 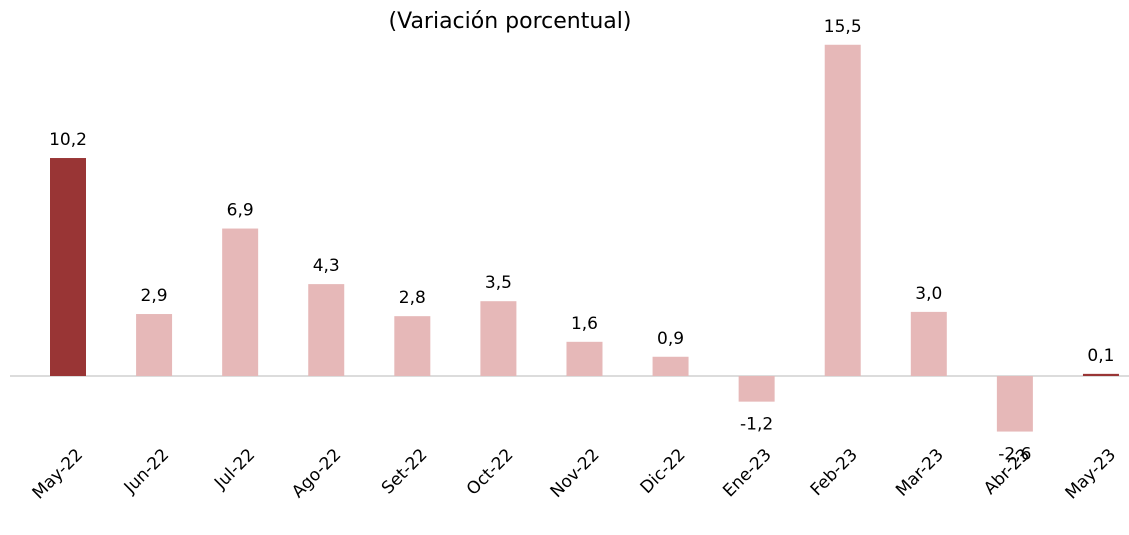 I want to click on value-label: 0,1, so click(x=1100, y=356).